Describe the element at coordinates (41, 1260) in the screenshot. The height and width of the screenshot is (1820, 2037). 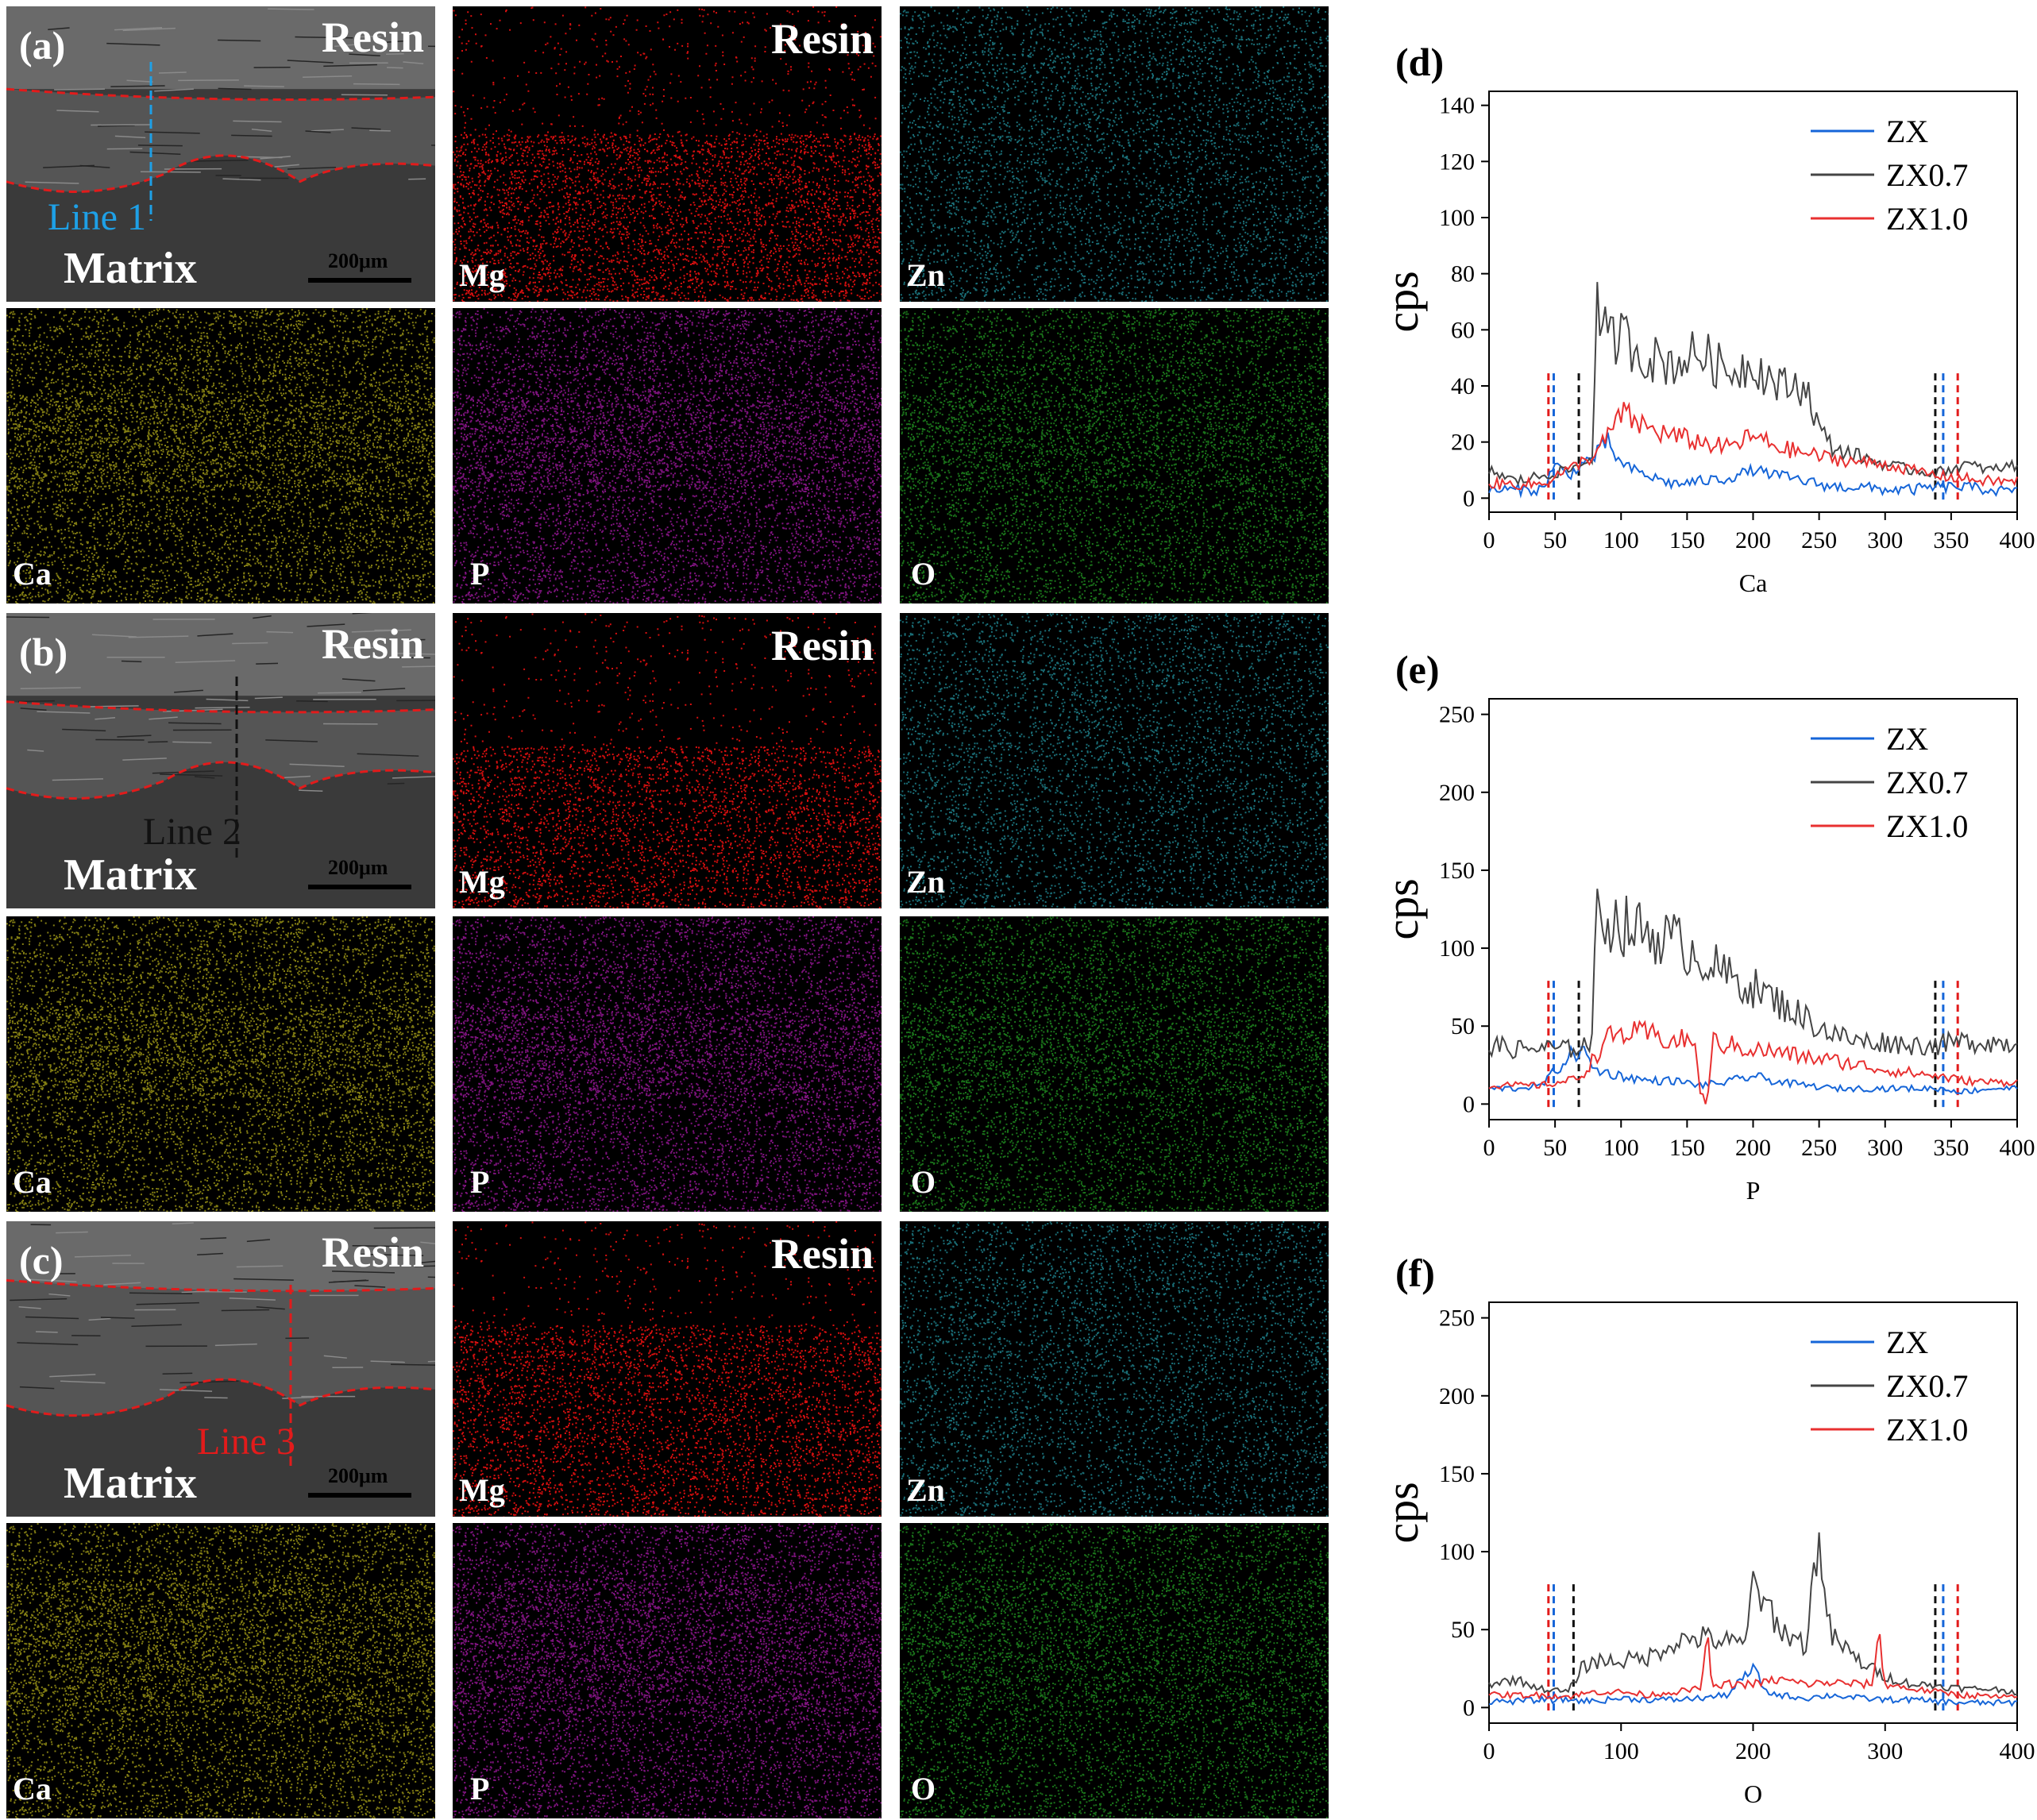
I see `panel-letter: (c)` at that location.